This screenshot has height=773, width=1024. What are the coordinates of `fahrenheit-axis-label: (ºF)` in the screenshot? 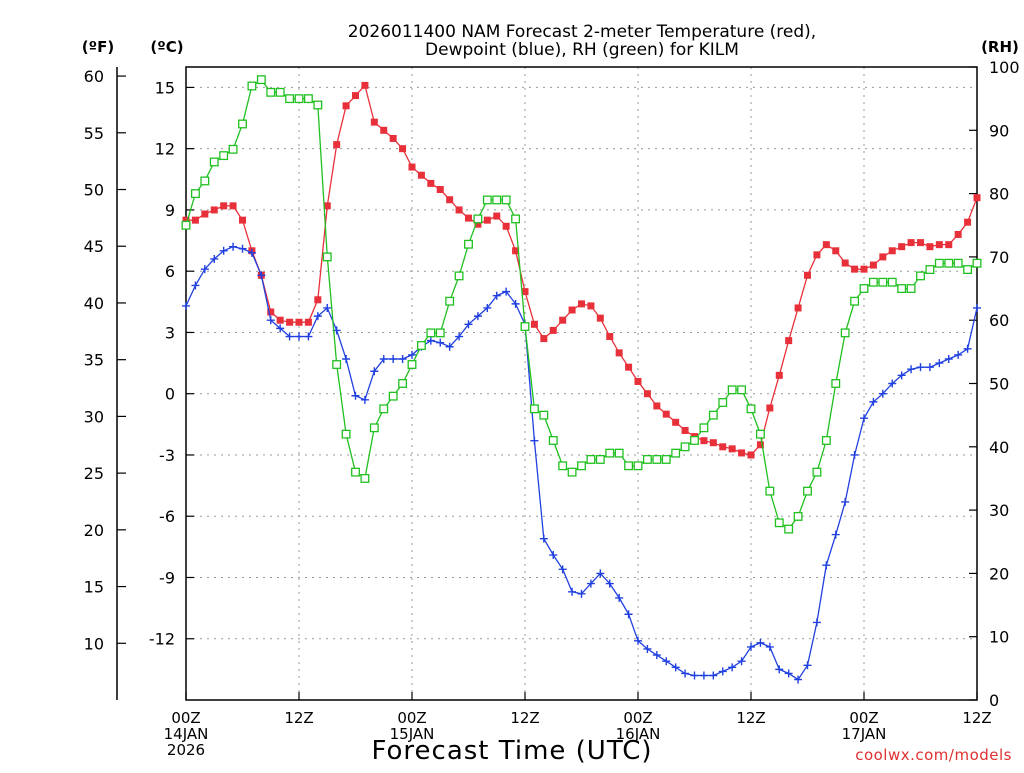 It's located at (98, 47).